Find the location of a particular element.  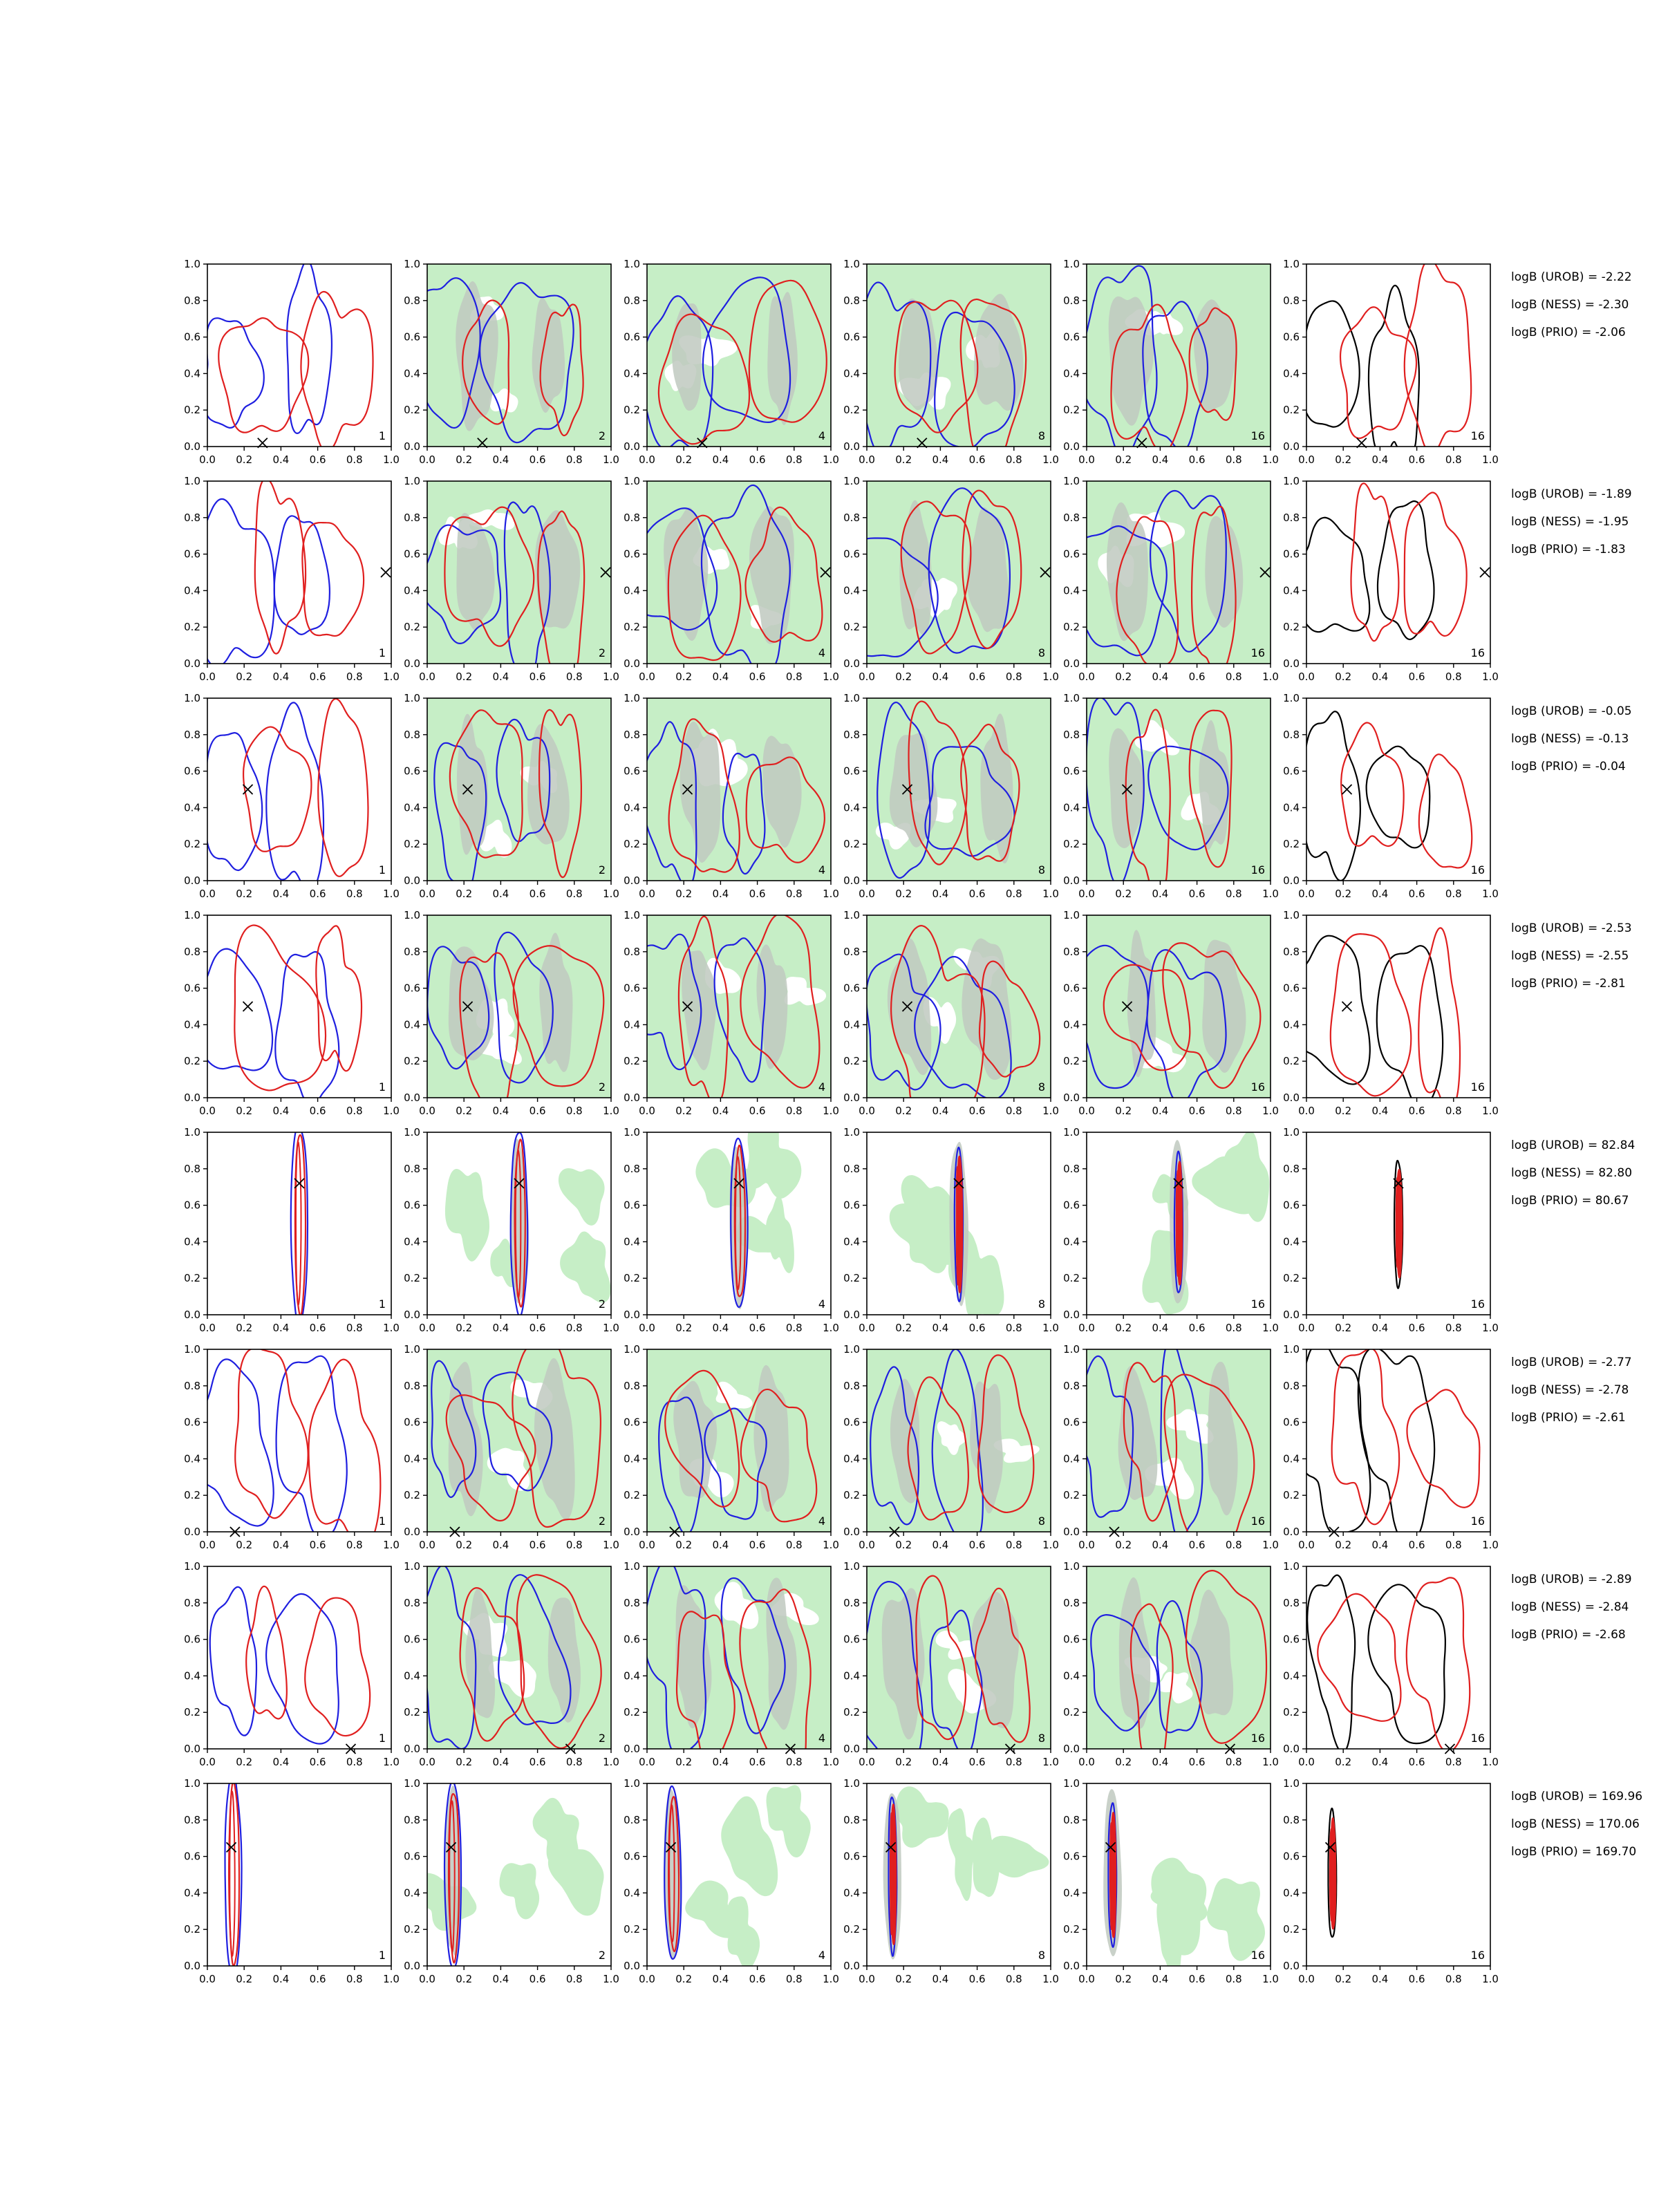

true-parameter-marker is located at coordinates (1484, 572).